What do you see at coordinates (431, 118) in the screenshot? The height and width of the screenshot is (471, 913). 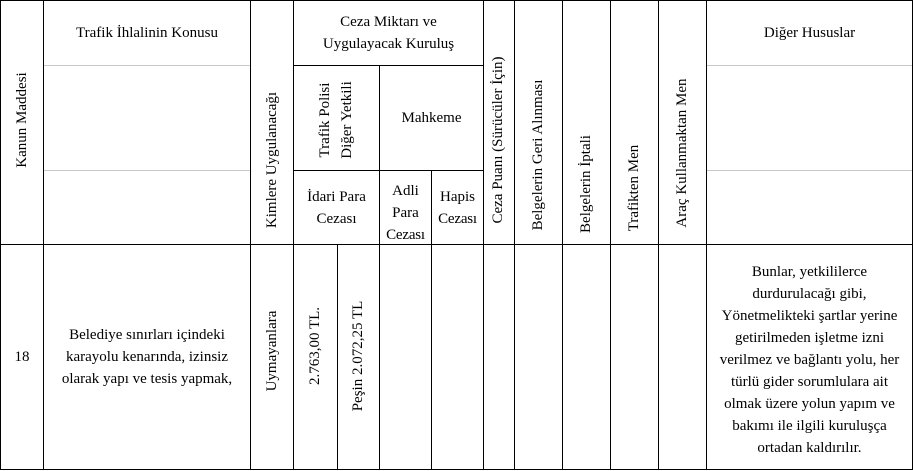 I see `header-mahkeme: Mahkeme` at bounding box center [431, 118].